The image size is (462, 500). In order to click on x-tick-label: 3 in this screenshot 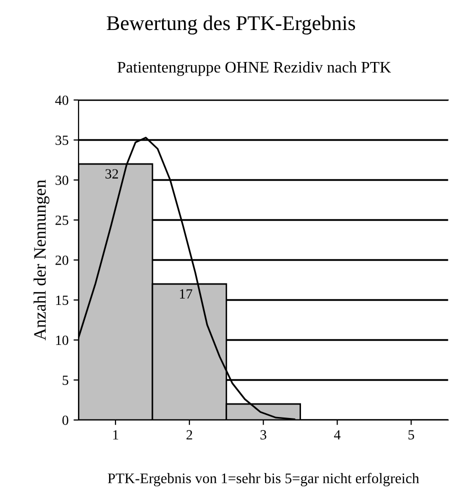, I will do `click(263, 435)`.